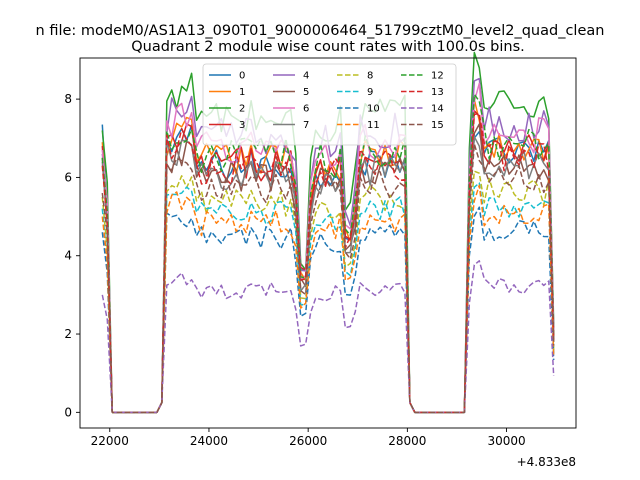 This screenshot has width=640, height=480. I want to click on x-tick-label: 26000, so click(308, 441).